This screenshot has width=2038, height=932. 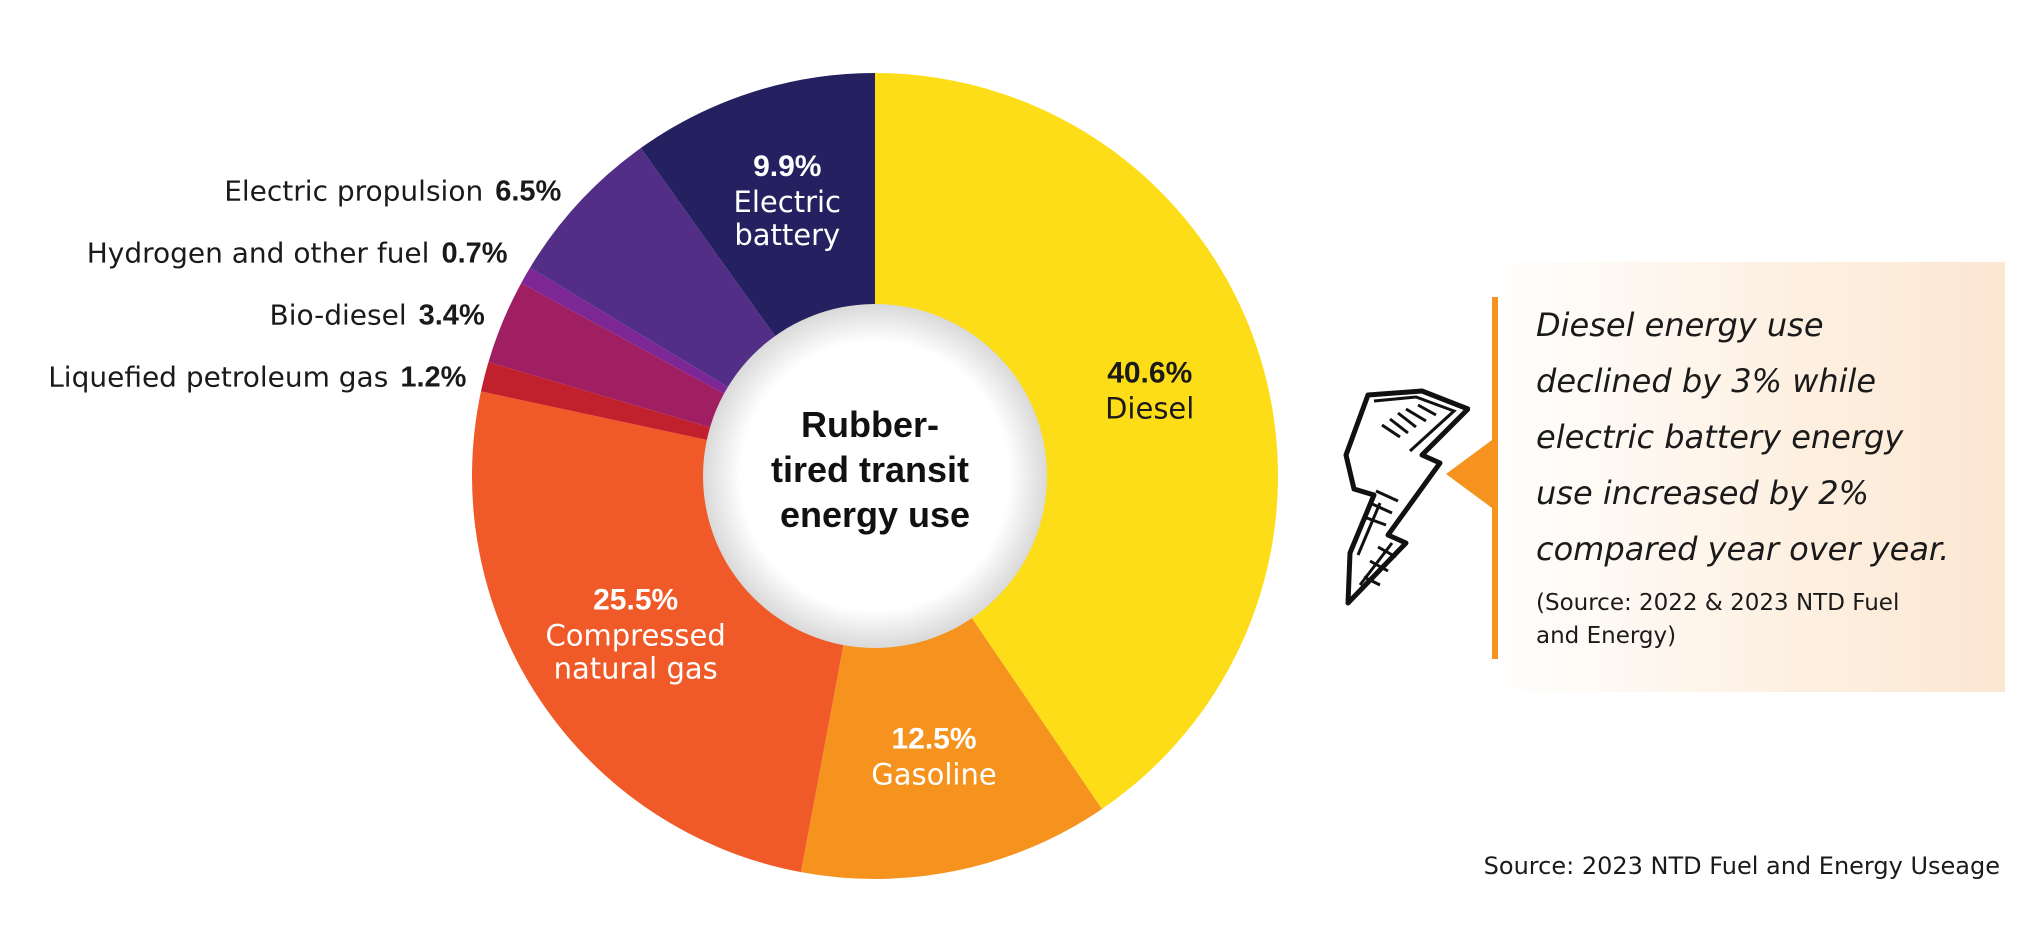 What do you see at coordinates (1469, 474) in the screenshot?
I see `callout-pointer` at bounding box center [1469, 474].